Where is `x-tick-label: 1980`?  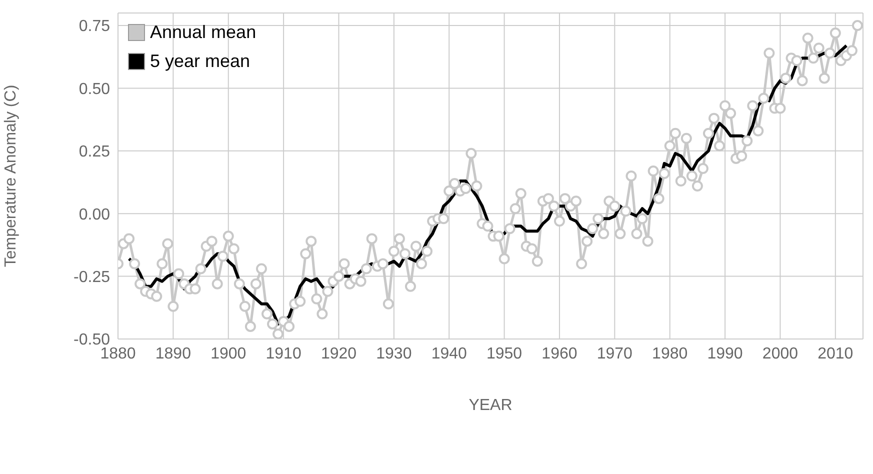
x-tick-label: 1980 is located at coordinates (670, 353).